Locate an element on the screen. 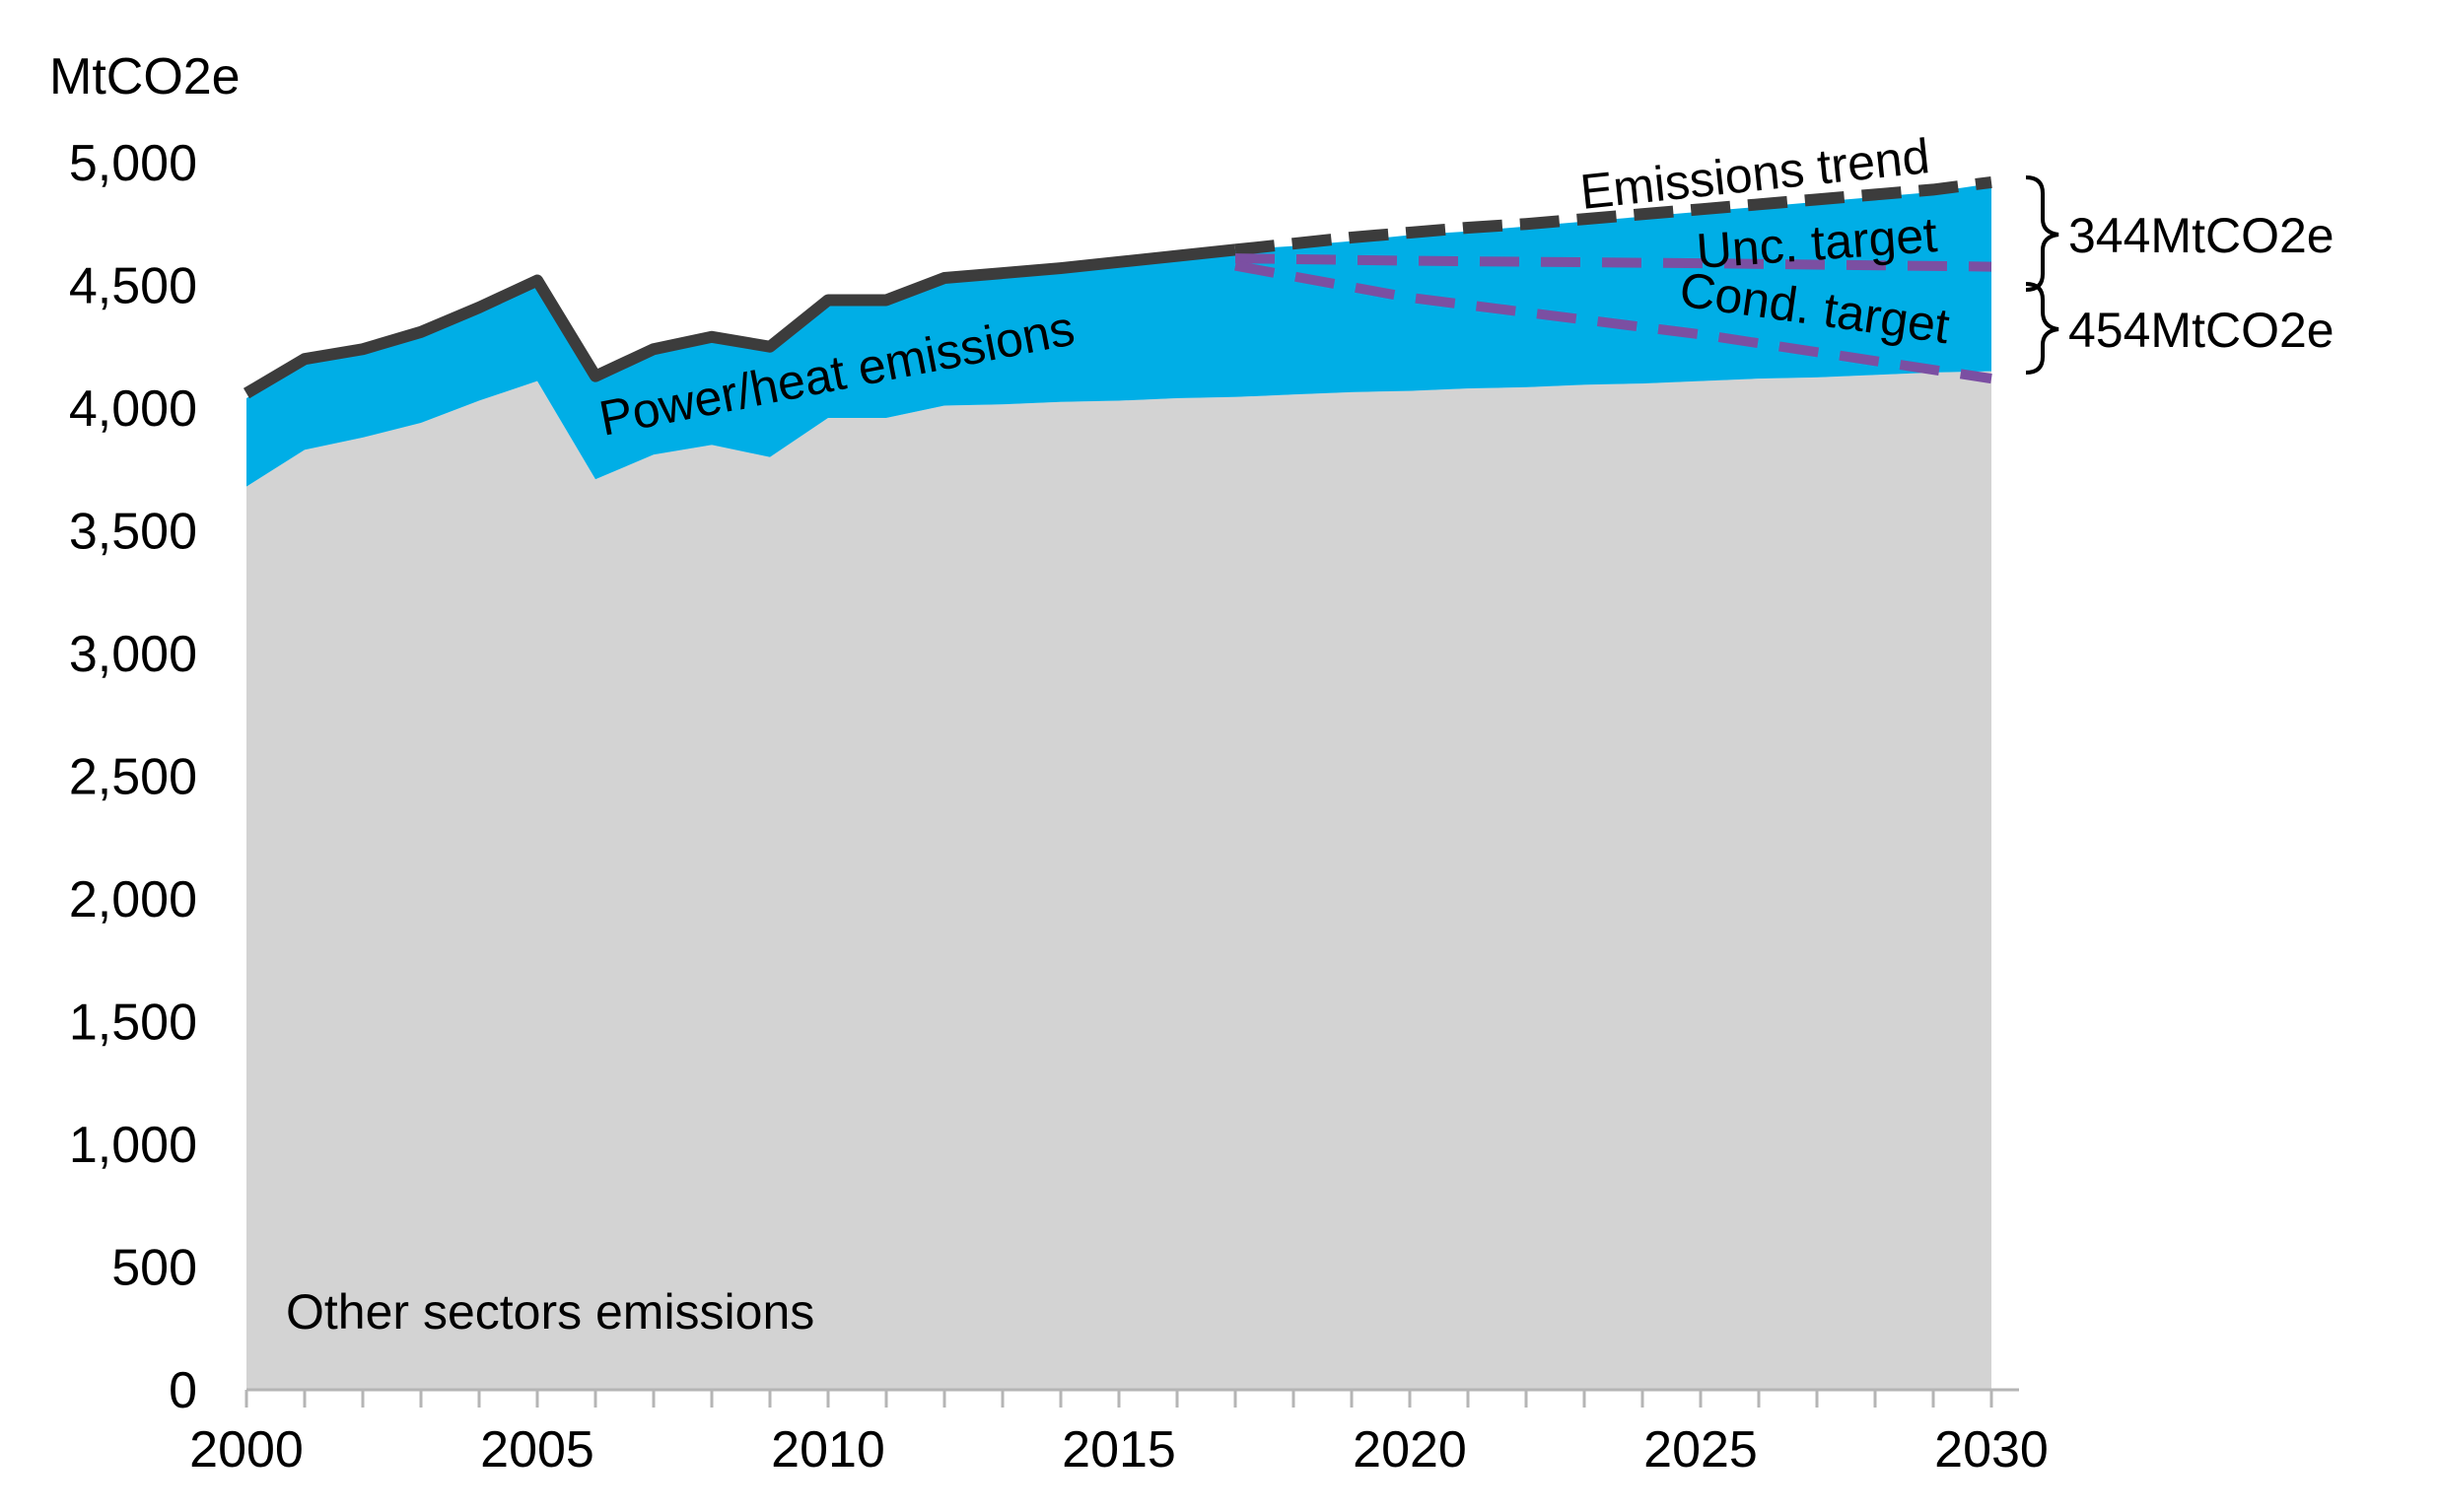 This screenshot has width=2439, height=1512. y-tick-label: 0 is located at coordinates (183, 1390).